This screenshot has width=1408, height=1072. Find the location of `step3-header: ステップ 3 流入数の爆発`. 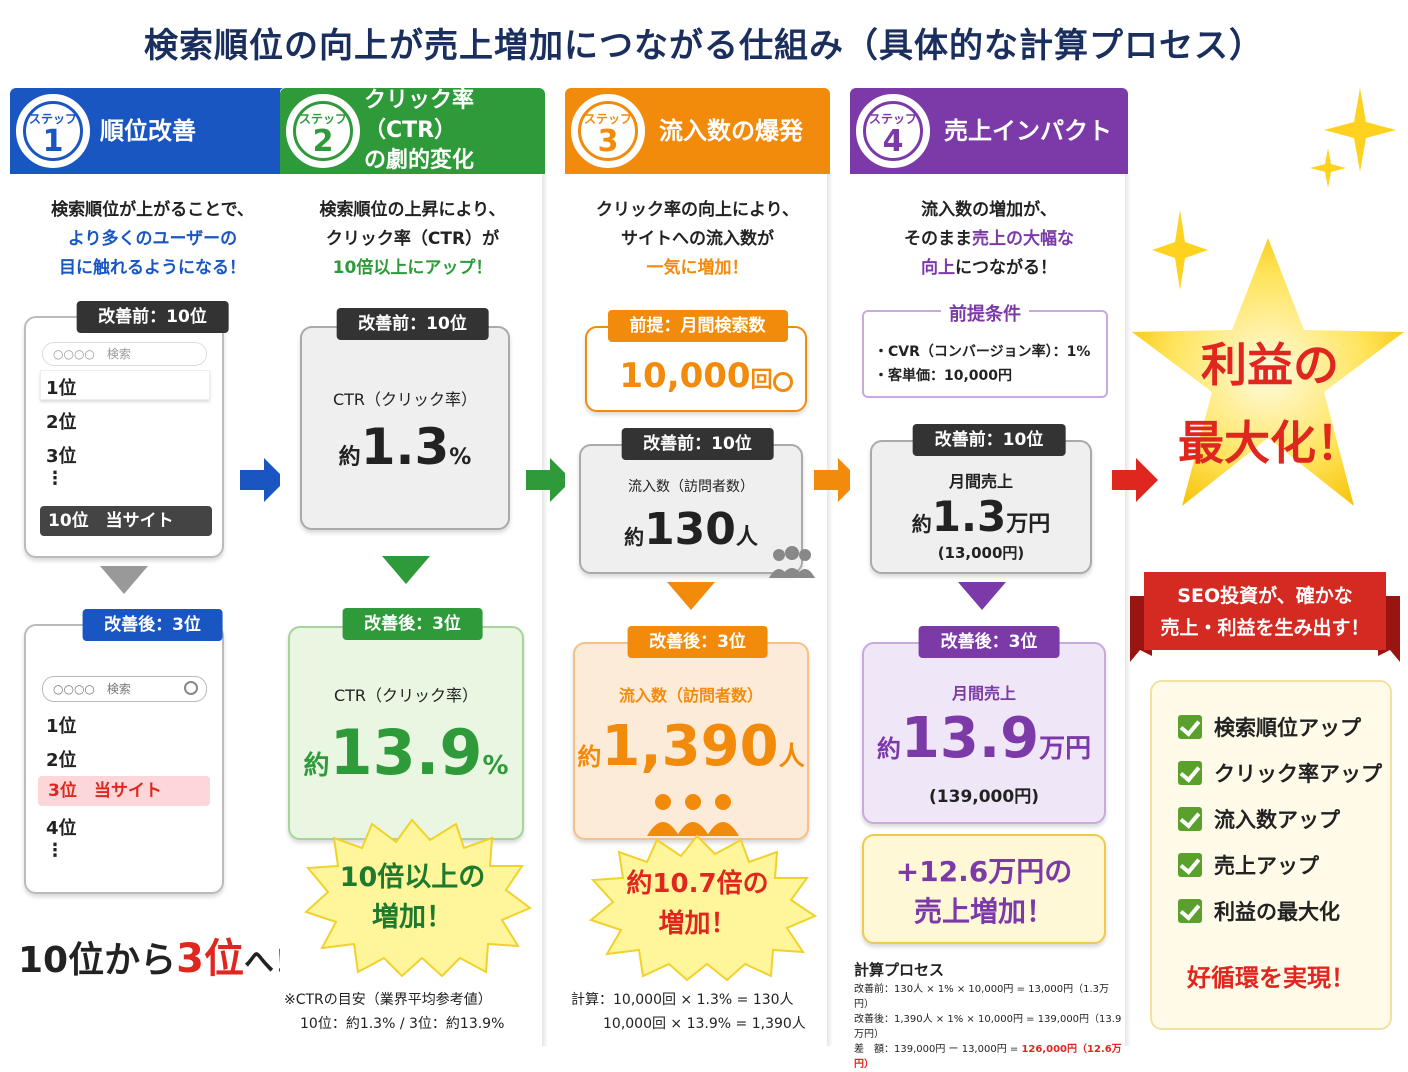

step3-header: ステップ 3 流入数の爆発 is located at coordinates (697, 131).